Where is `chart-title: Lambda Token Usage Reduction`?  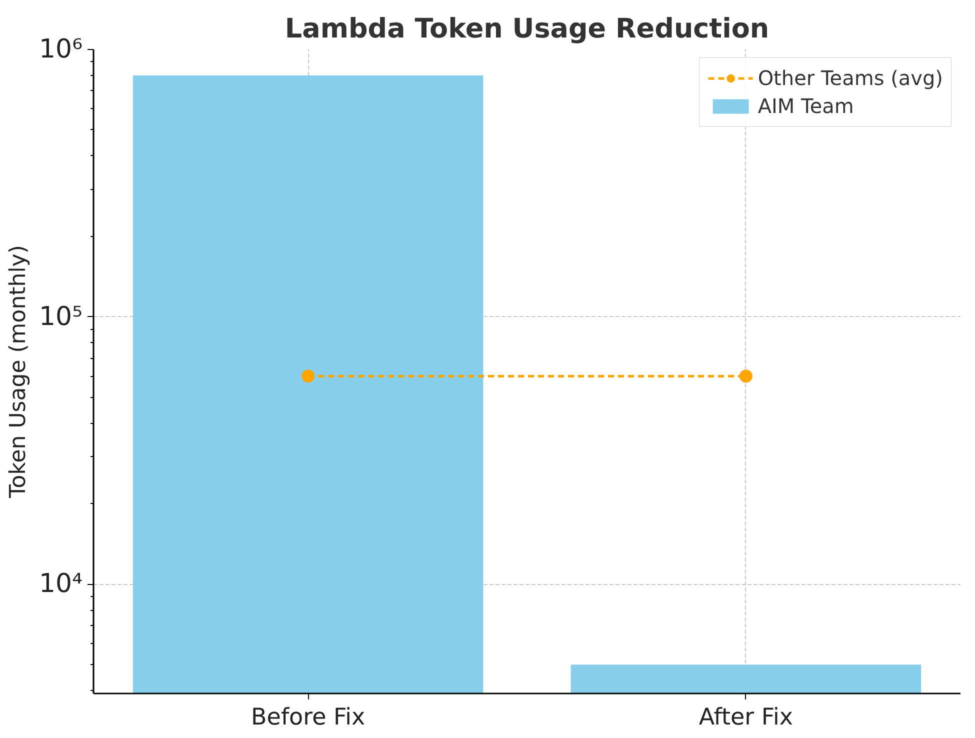
chart-title: Lambda Token Usage Reduction is located at coordinates (527, 29).